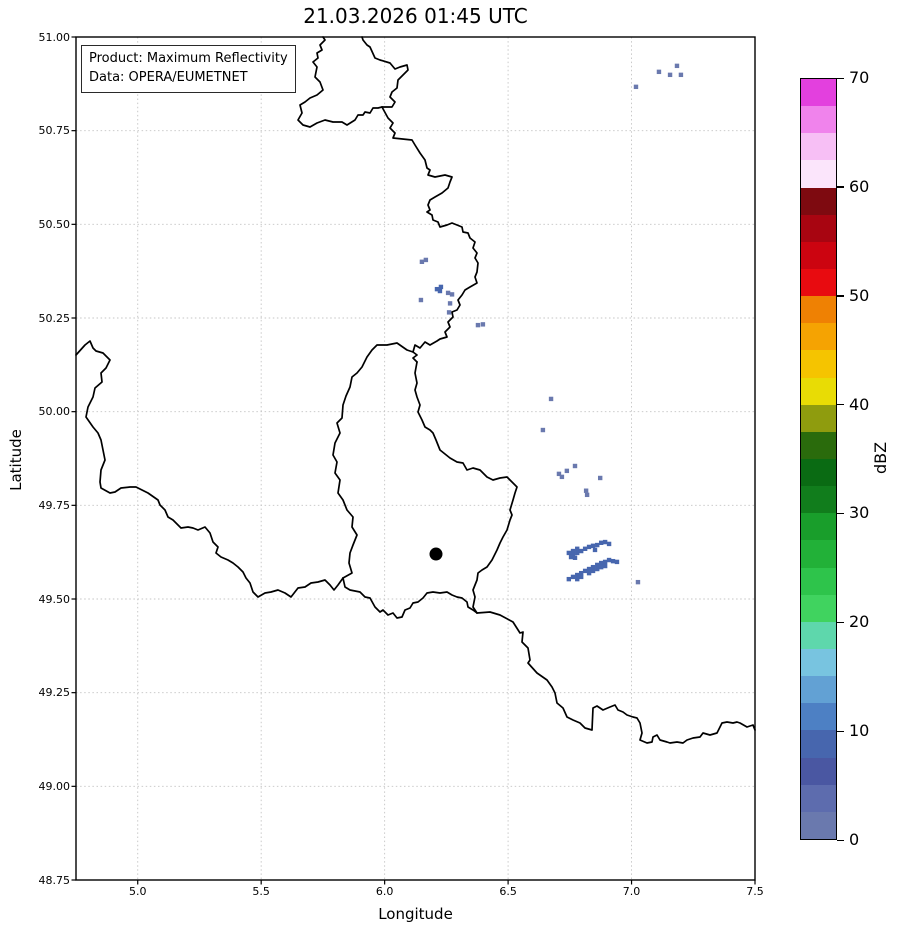 This screenshot has width=908, height=937. What do you see at coordinates (859, 731) in the screenshot?
I see `colorbar-tick-label: 10` at bounding box center [859, 731].